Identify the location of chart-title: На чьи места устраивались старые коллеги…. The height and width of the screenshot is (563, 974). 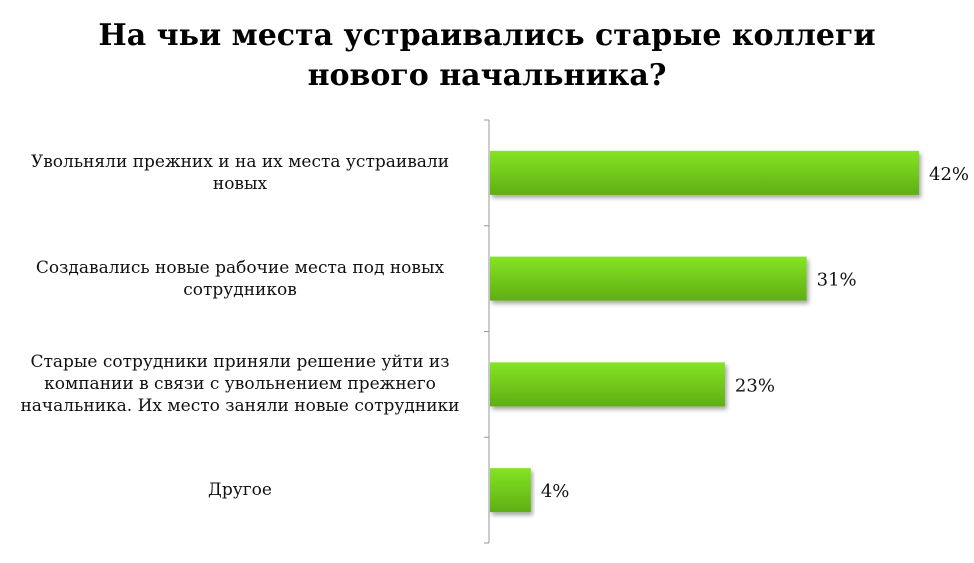
(487, 56).